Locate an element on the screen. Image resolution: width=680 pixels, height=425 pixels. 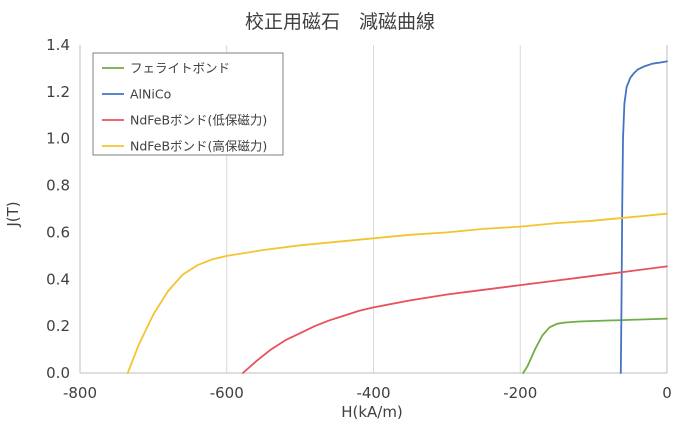
y-tick-labels: 0.0 0.2 0.4 0.6 0.8 1.0 1.2 1.4 is located at coordinates (58, 209).